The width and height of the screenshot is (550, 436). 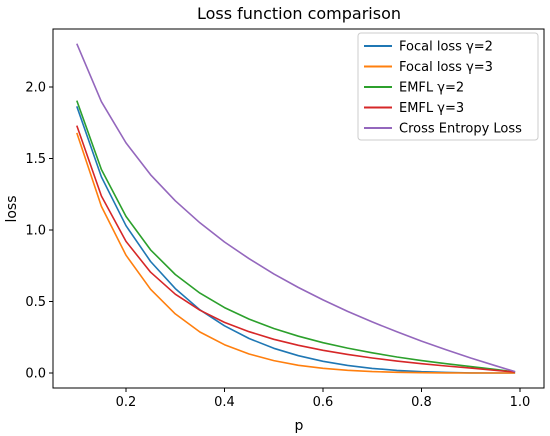 What do you see at coordinates (35, 374) in the screenshot?
I see `y-tick-label: 0.0` at bounding box center [35, 374].